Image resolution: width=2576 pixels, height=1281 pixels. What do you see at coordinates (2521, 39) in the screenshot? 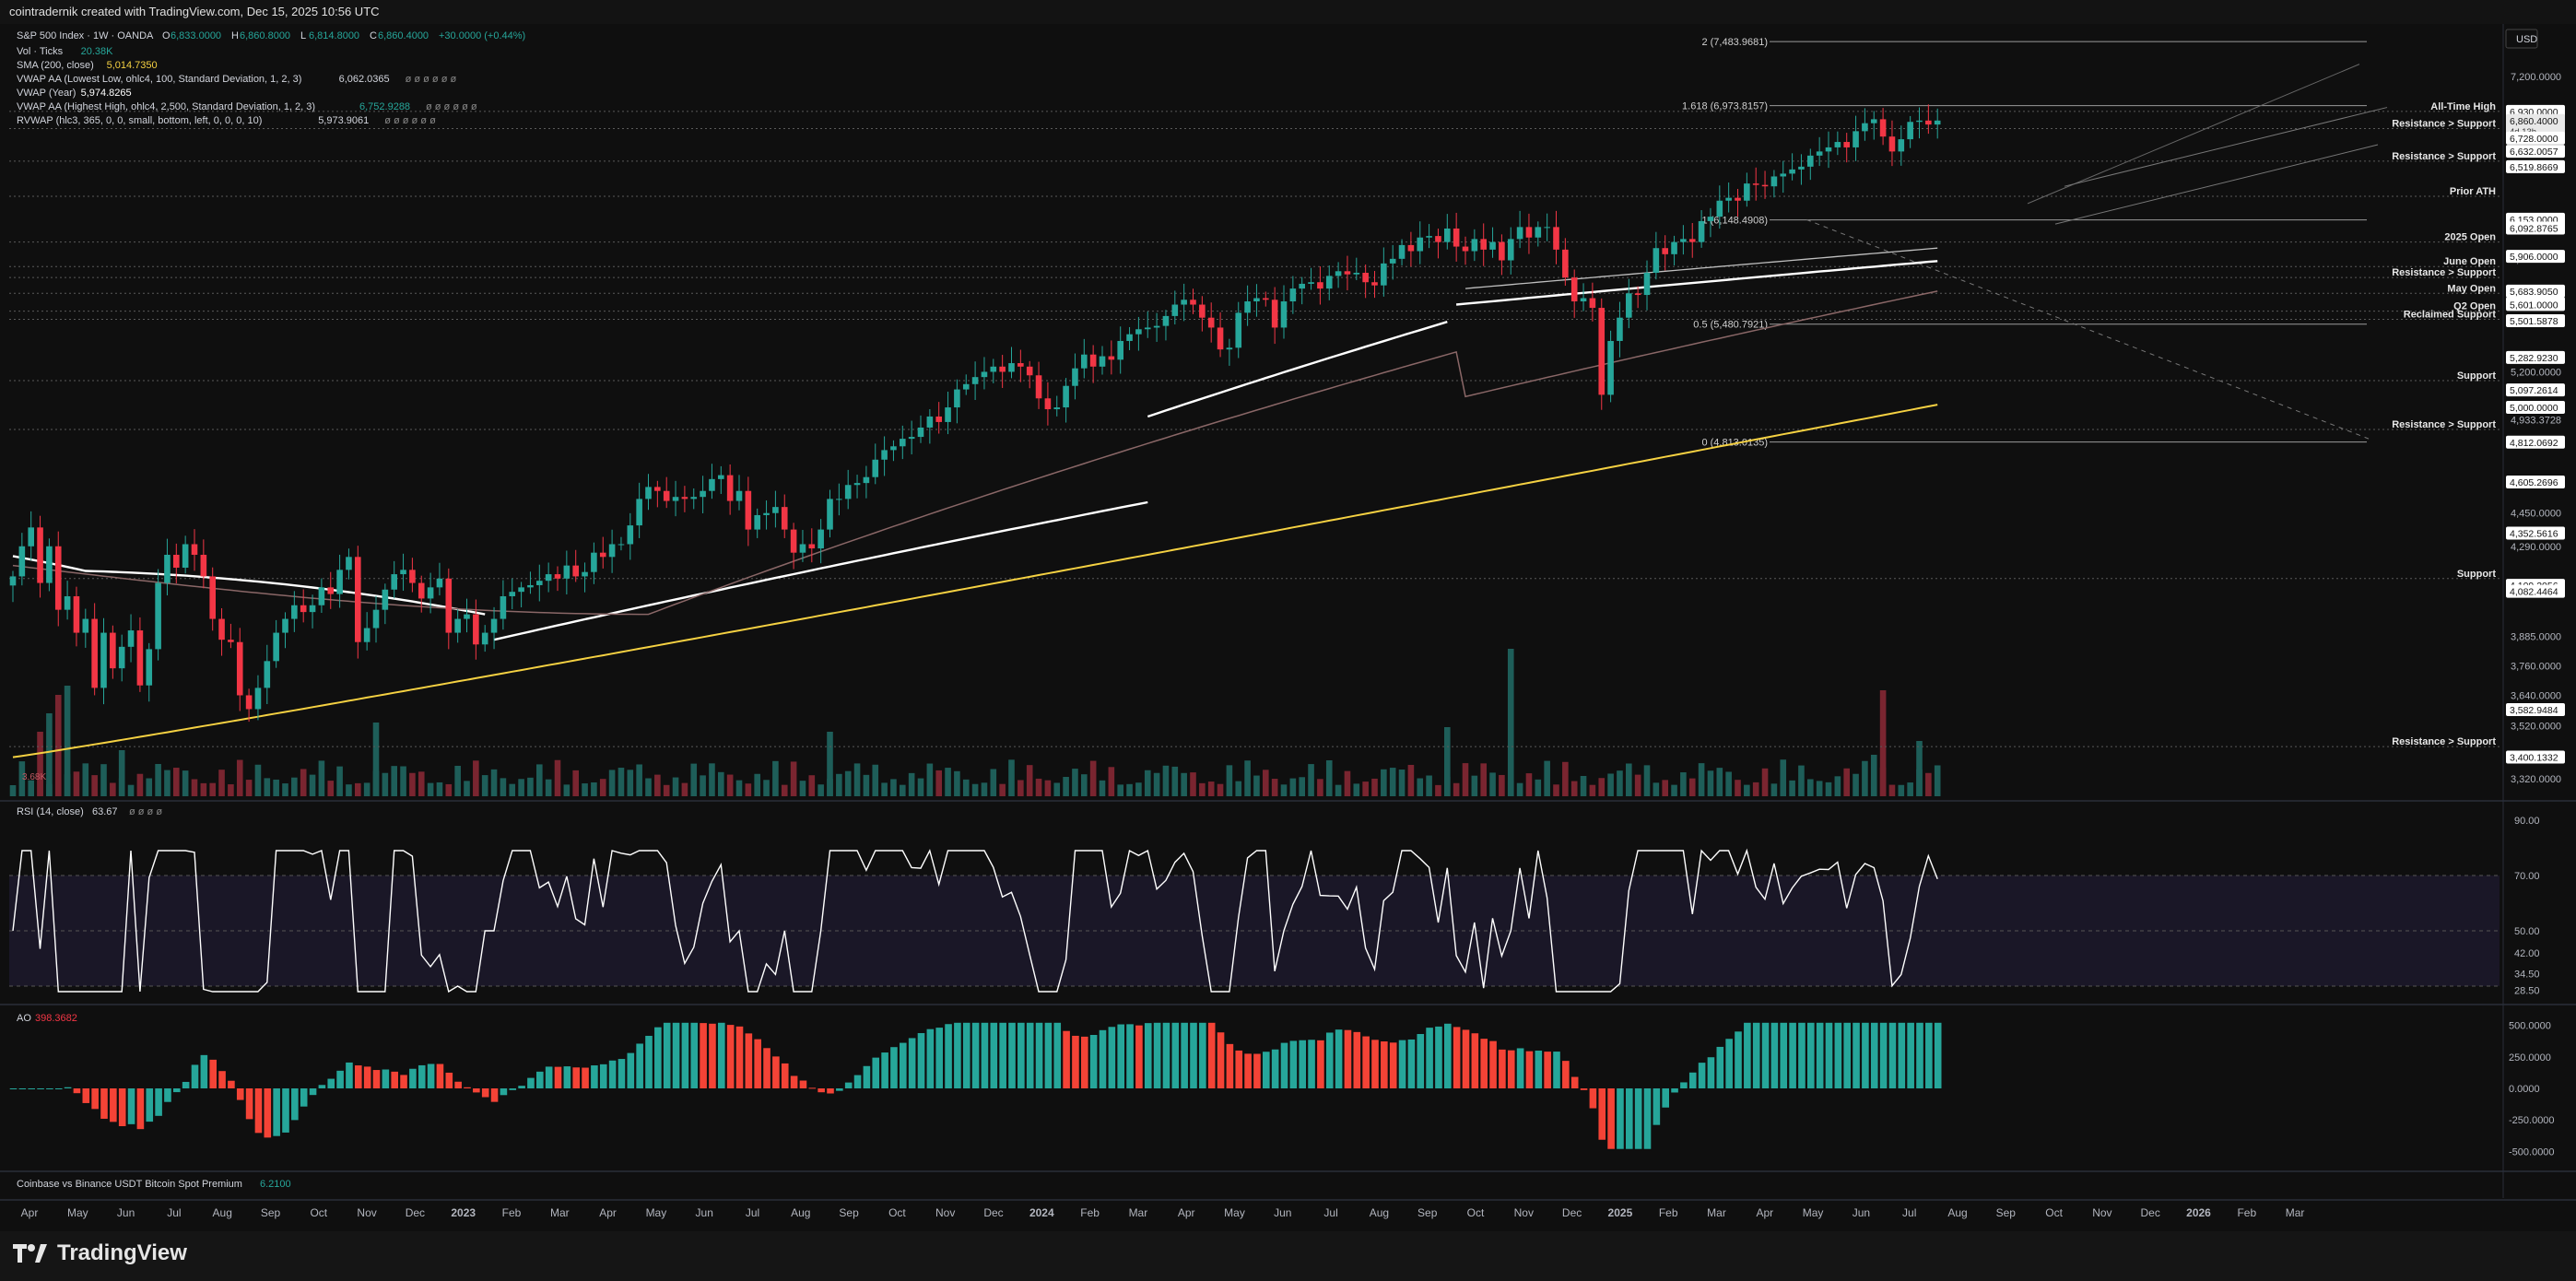
I see `currency-box` at bounding box center [2521, 39].